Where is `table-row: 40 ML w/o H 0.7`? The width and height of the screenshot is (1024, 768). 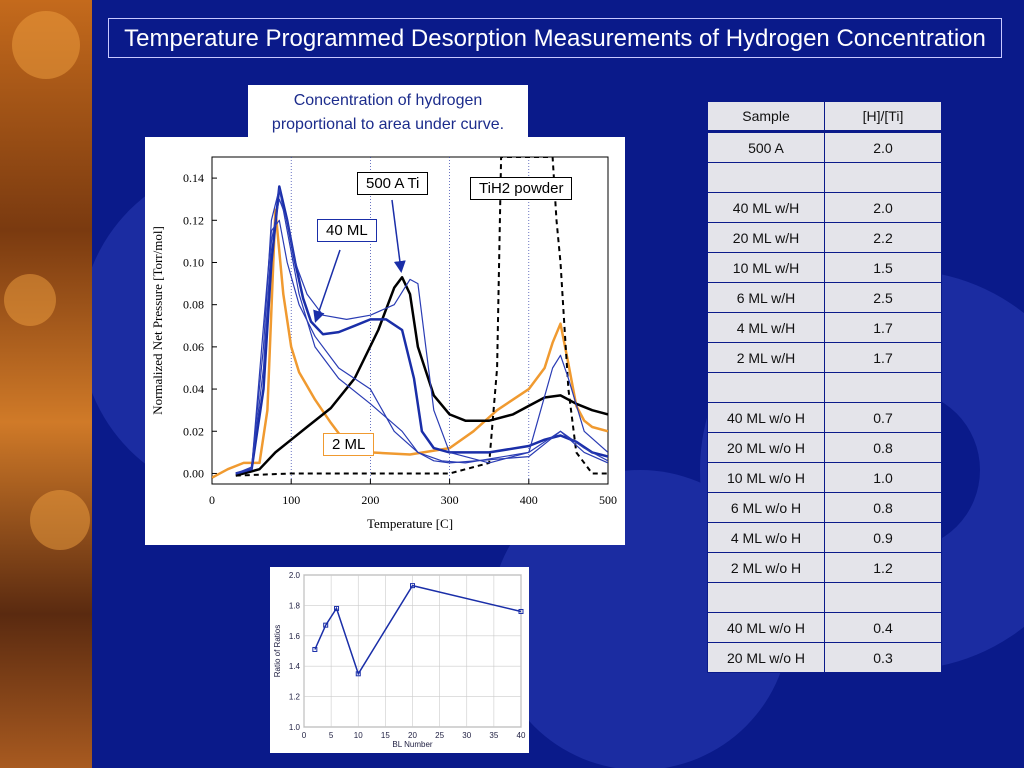
table-row: 40 ML w/o H 0.7 is located at coordinates (824, 417).